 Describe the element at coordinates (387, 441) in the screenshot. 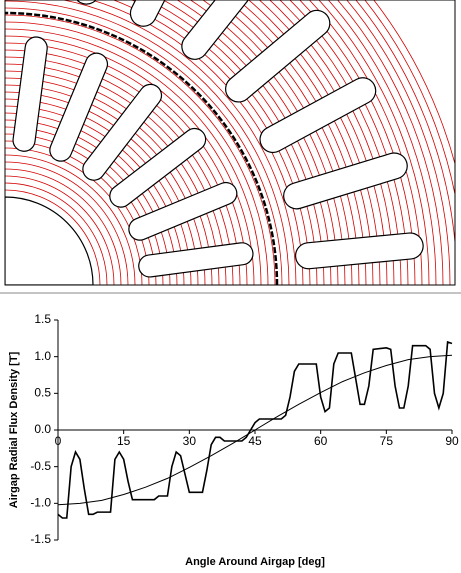

I see `x-tick-label: 75` at that location.